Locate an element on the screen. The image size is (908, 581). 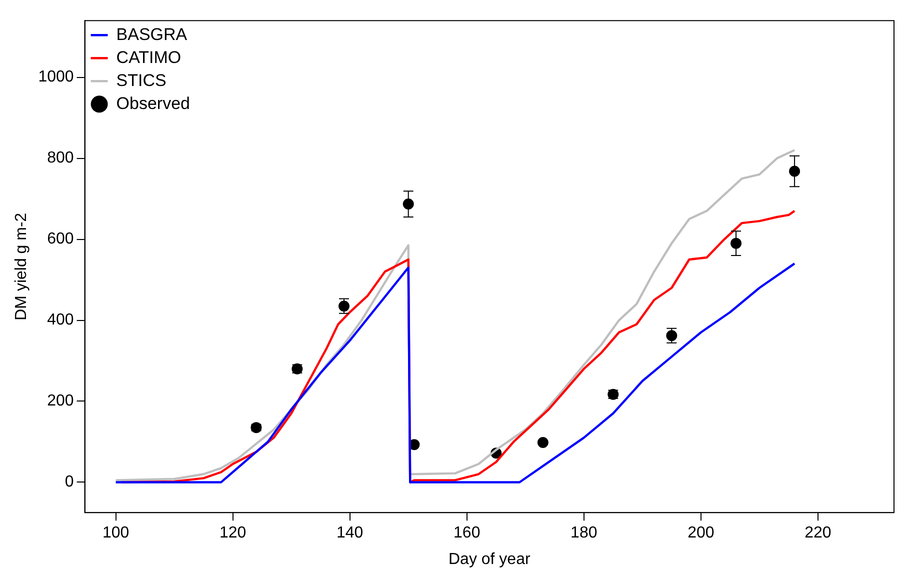
x-tick-label: 200 is located at coordinates (701, 533).